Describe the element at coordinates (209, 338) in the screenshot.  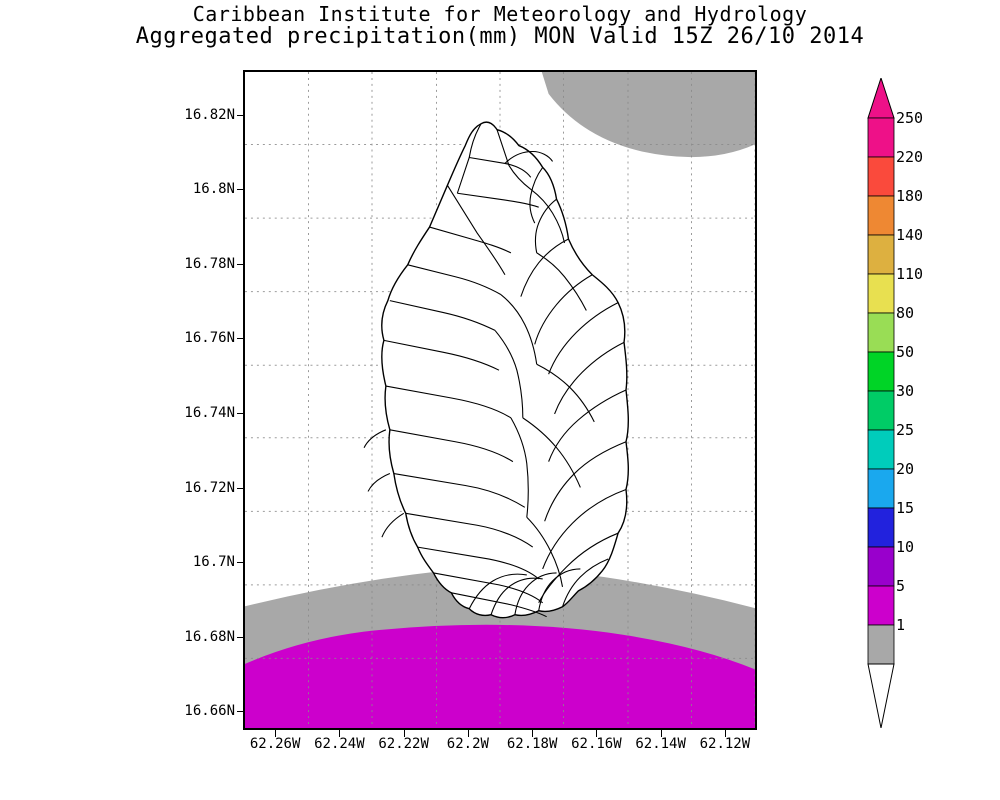
I see `y-axis-tick-label: 16.76N` at that location.